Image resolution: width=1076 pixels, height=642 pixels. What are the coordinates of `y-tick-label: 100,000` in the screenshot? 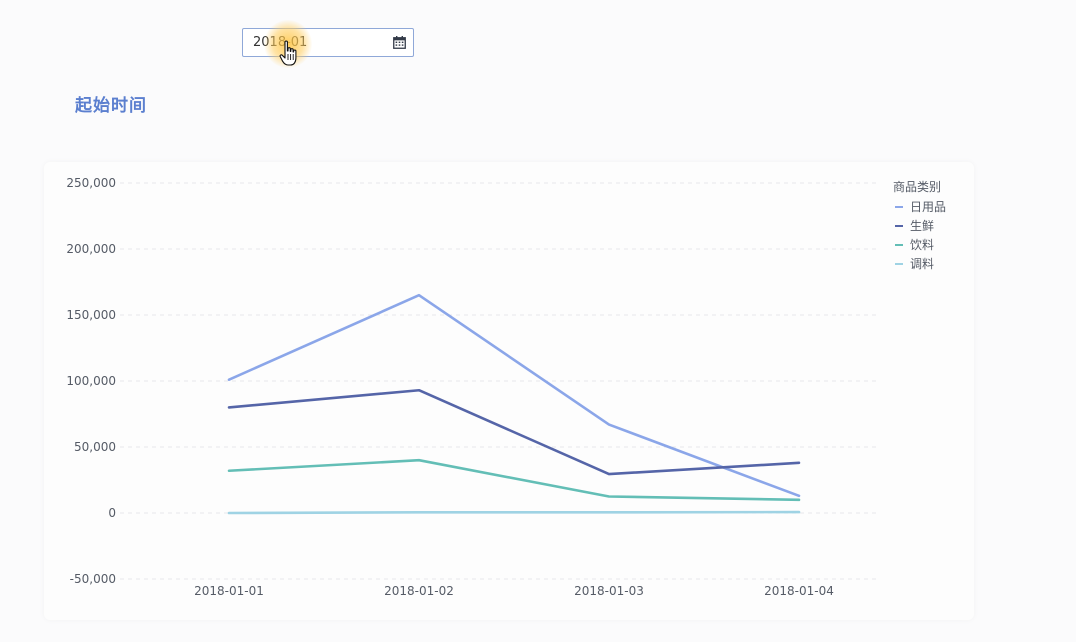 It's located at (91, 381).